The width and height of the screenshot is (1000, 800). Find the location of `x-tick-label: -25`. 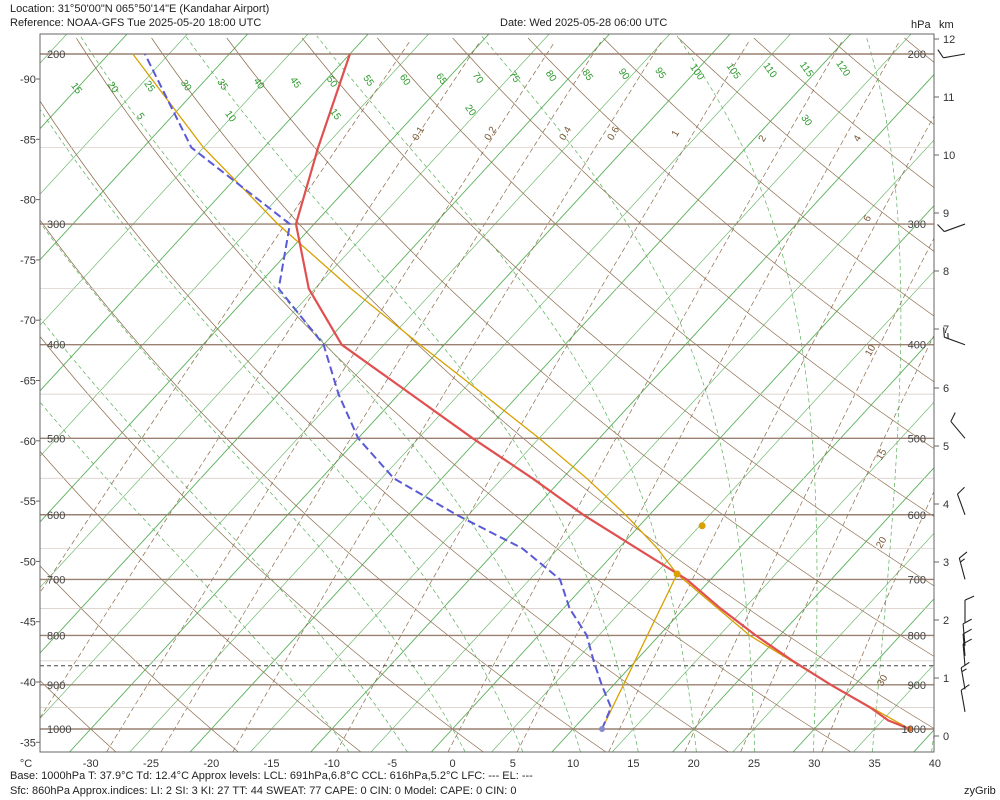

x-tick-label: -25 is located at coordinates (151, 764).